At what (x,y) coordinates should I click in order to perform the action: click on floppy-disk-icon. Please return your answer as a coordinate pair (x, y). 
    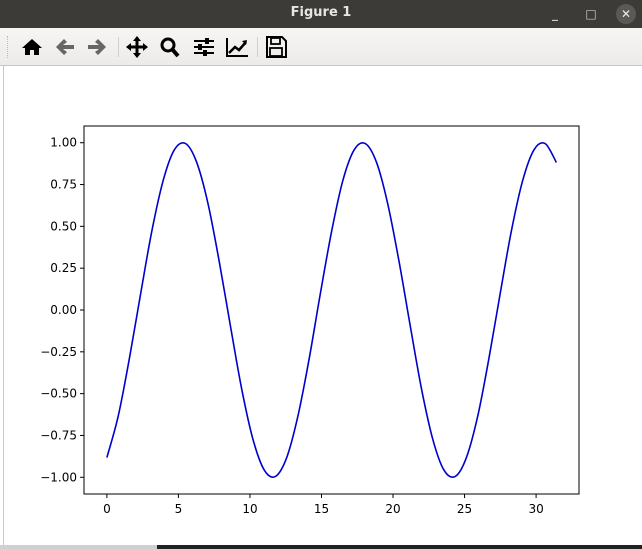
    Looking at the image, I should click on (276, 47).